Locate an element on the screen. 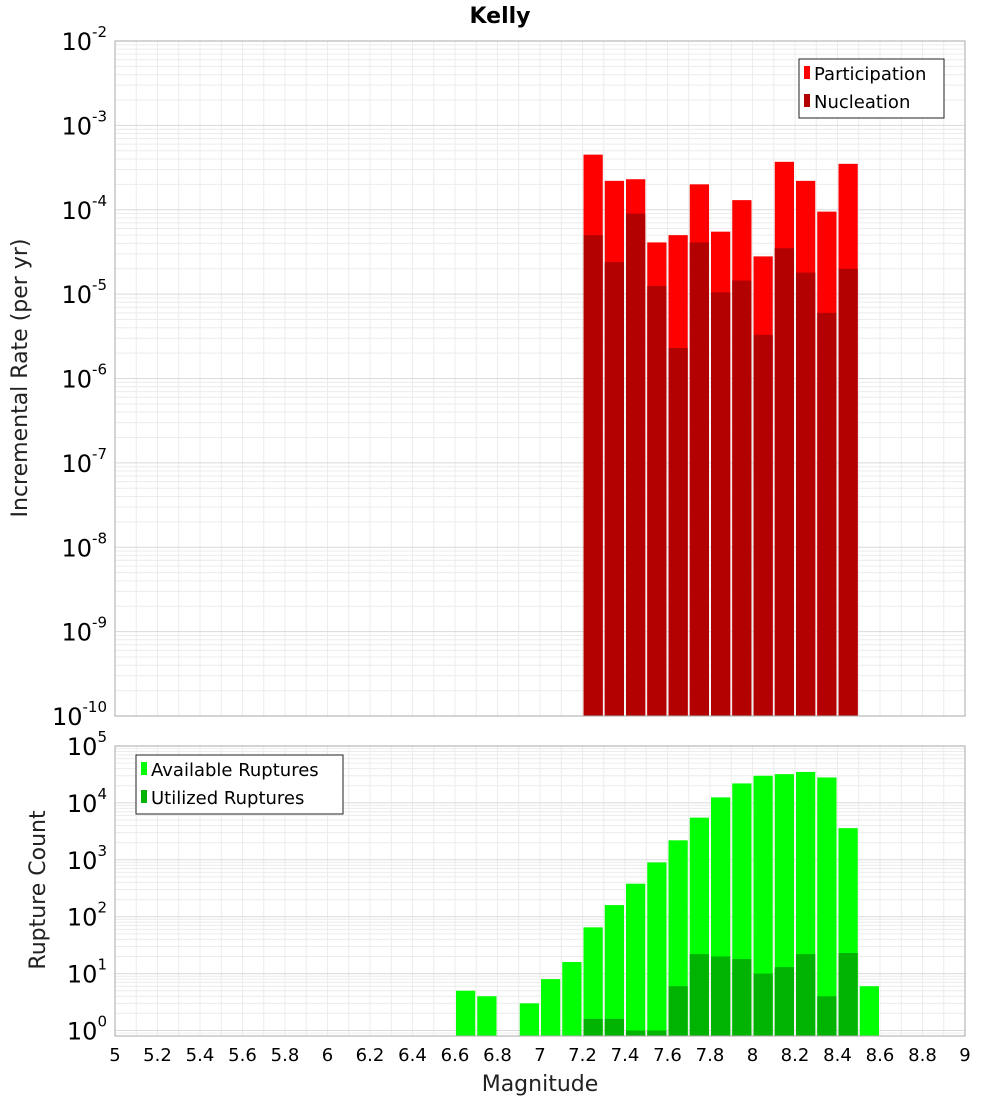  top-y-axis-label: Incremental Rate (per yr) is located at coordinates (20, 378).